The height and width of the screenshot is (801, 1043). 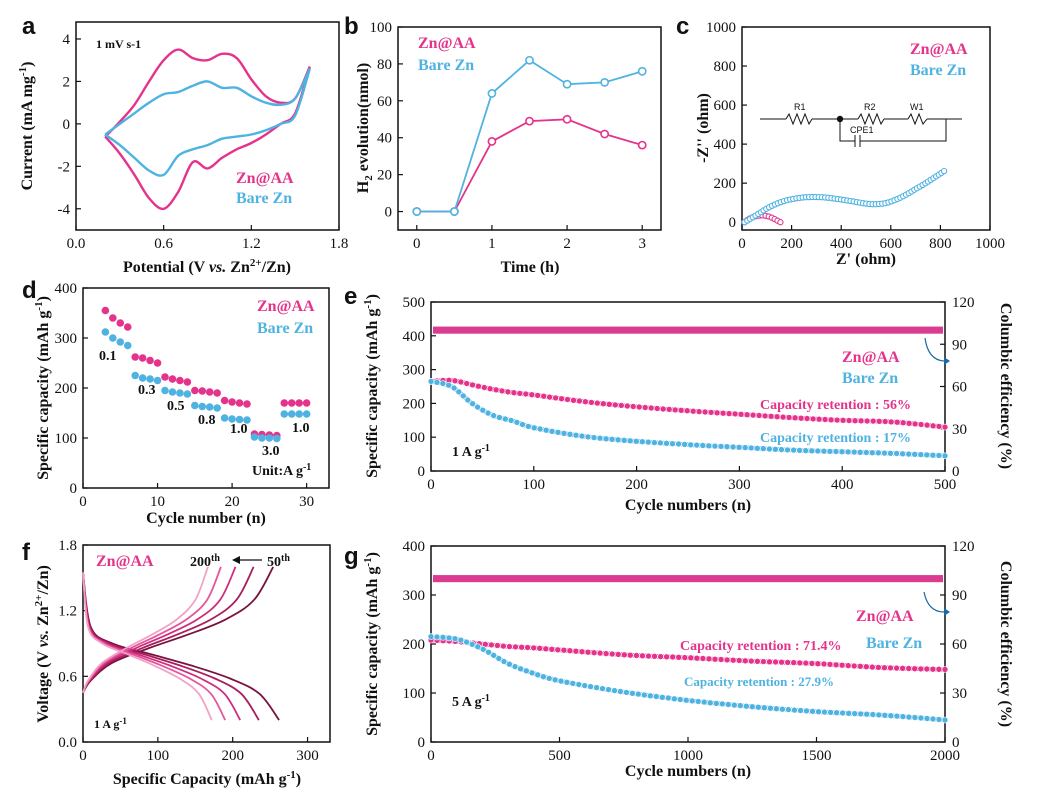 What do you see at coordinates (26, 552) in the screenshot?
I see `panel-letter-f: f` at bounding box center [26, 552].